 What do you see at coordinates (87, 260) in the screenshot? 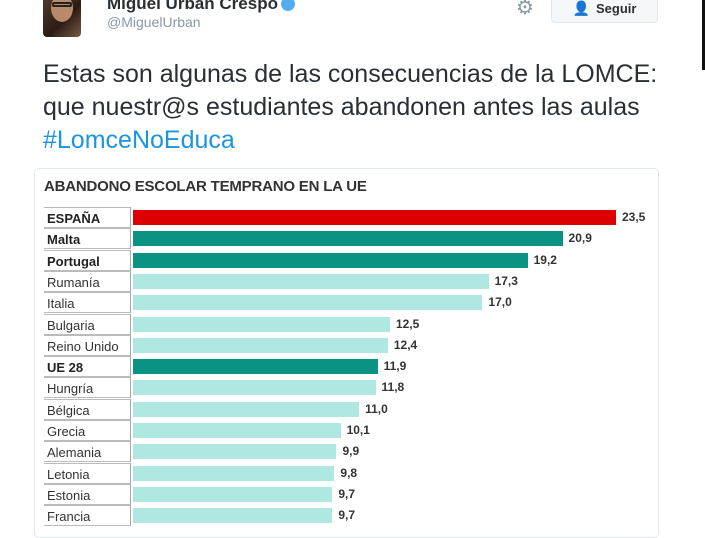
I see `category-label: Portugal` at bounding box center [87, 260].